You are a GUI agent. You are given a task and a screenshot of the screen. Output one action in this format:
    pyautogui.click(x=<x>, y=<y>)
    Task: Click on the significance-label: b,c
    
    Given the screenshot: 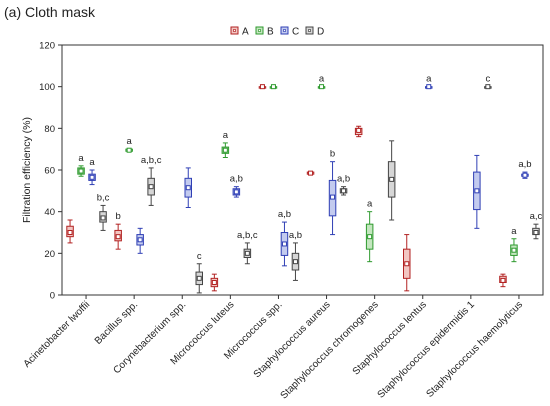 What is the action you would take?
    pyautogui.click(x=103, y=197)
    